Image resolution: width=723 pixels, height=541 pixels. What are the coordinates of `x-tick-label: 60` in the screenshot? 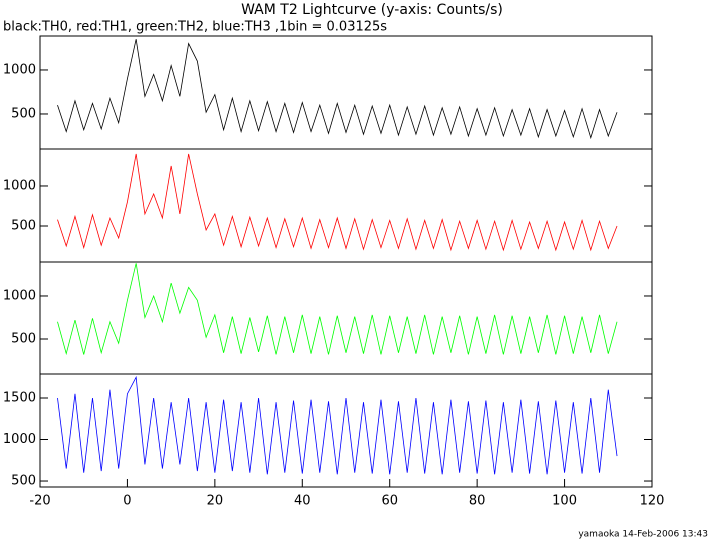 It's located at (389, 501).